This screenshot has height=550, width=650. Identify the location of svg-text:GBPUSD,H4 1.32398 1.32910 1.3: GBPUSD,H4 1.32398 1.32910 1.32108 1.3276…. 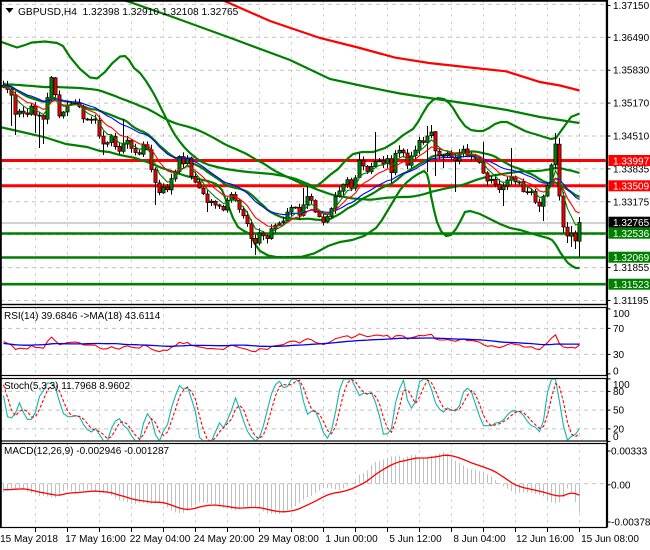
(128, 12).